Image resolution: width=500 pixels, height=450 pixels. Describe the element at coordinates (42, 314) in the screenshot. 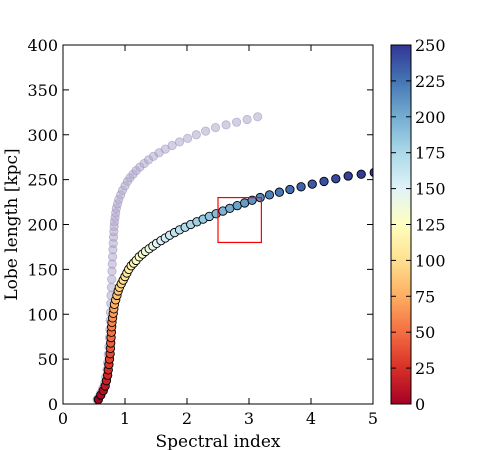

I see `y-tick-label: 100` at that location.